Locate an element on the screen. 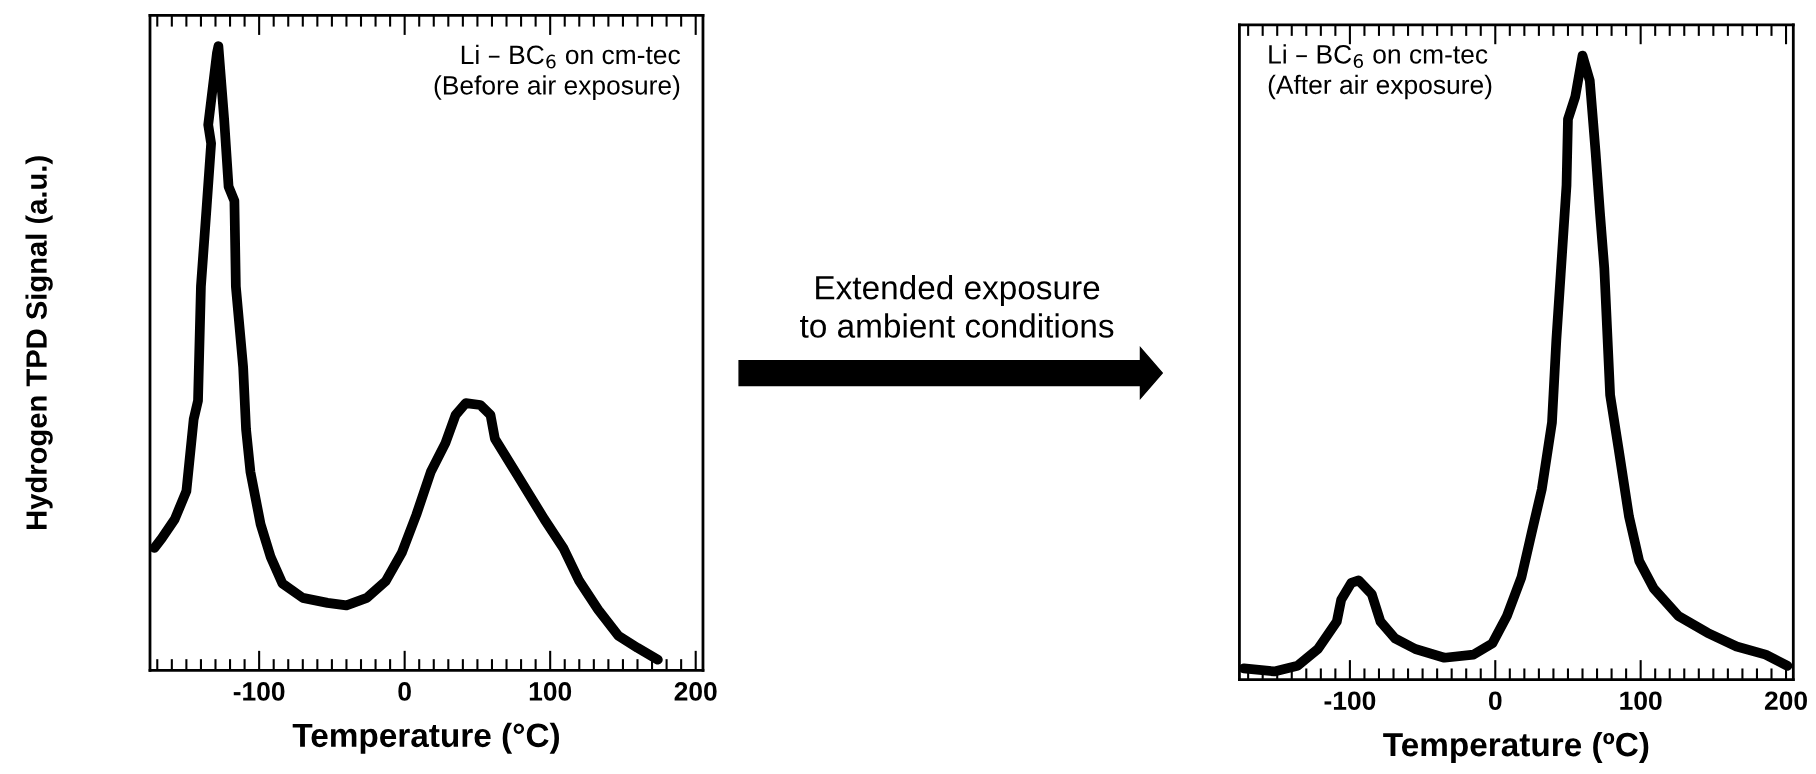 This screenshot has height=774, width=1816. y-axis-title: Hydrogen TPD Signal (a.u.) is located at coordinates (39, 342).